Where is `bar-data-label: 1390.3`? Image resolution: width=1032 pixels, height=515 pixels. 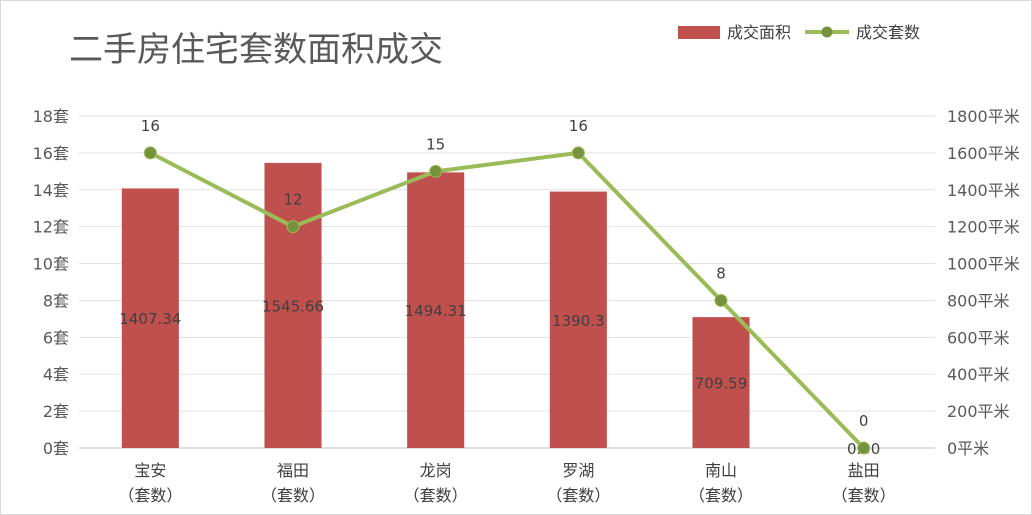 bar-data-label: 1390.3 is located at coordinates (578, 321).